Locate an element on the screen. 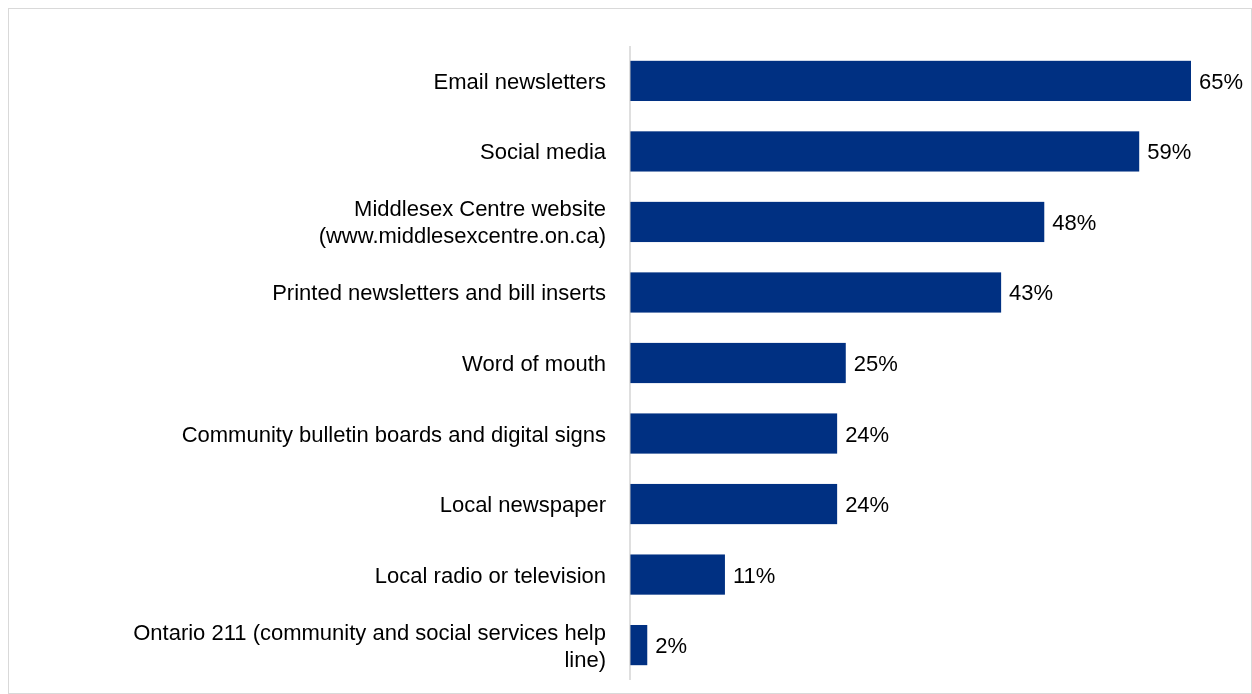 The image size is (1252, 694). y-tick-label: Social media is located at coordinates (543, 152).